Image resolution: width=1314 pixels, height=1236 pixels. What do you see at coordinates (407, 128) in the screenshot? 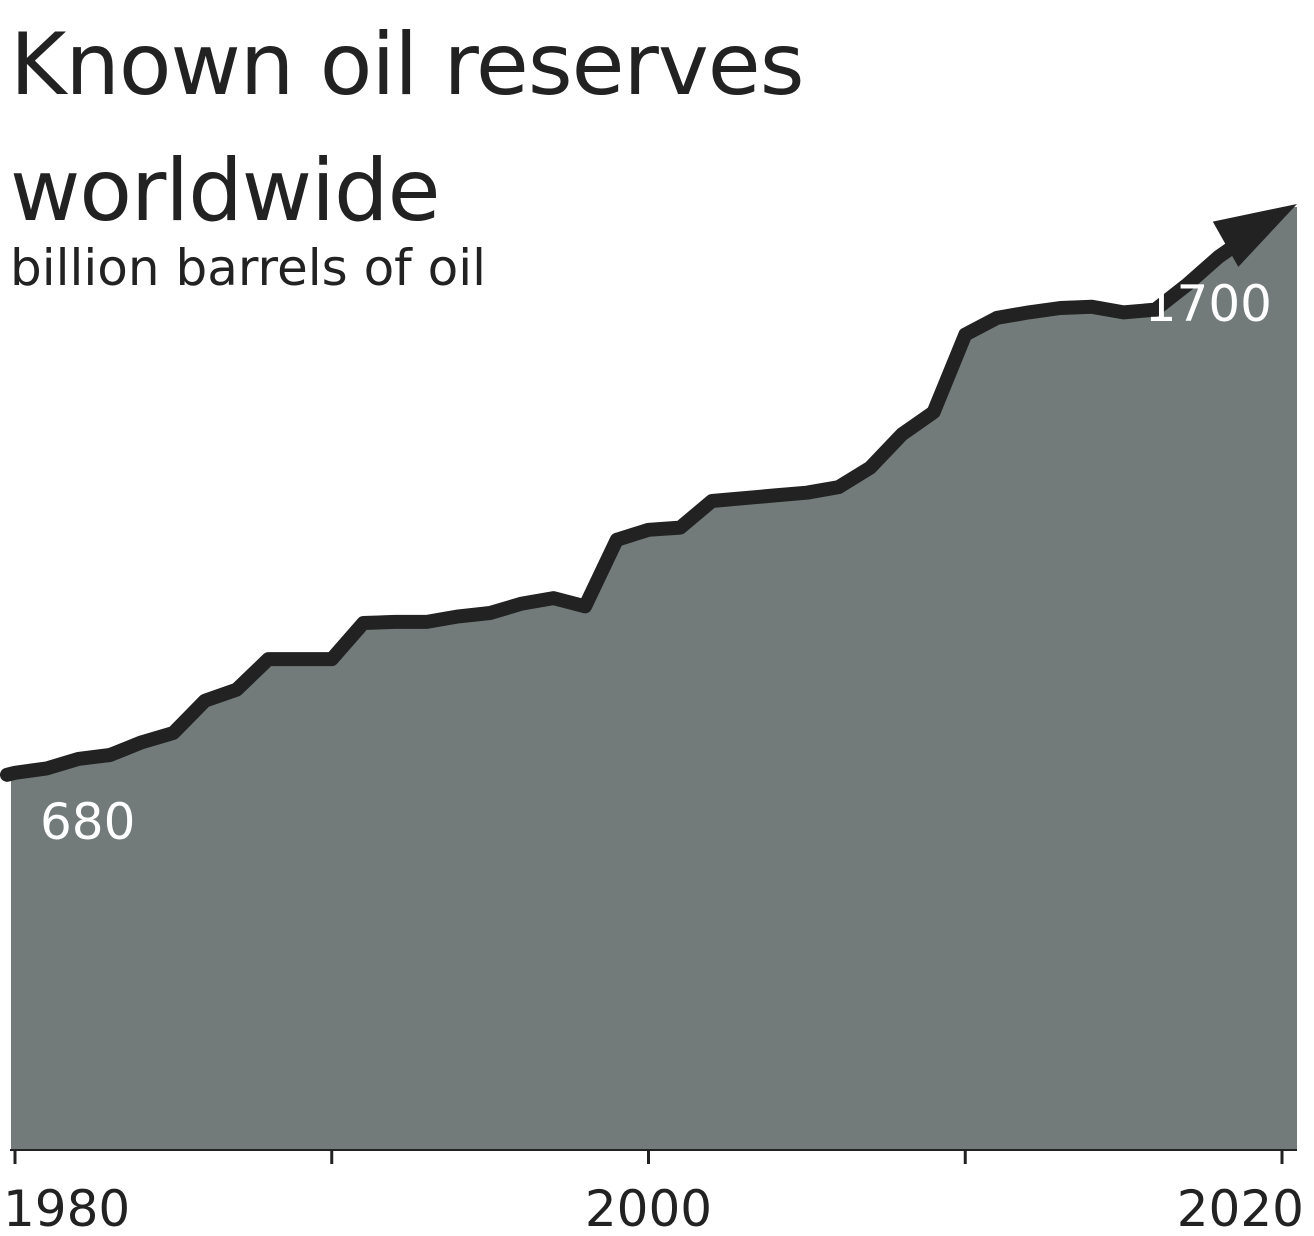
I see `chart-title: Known oil reserves worldwide` at bounding box center [407, 128].